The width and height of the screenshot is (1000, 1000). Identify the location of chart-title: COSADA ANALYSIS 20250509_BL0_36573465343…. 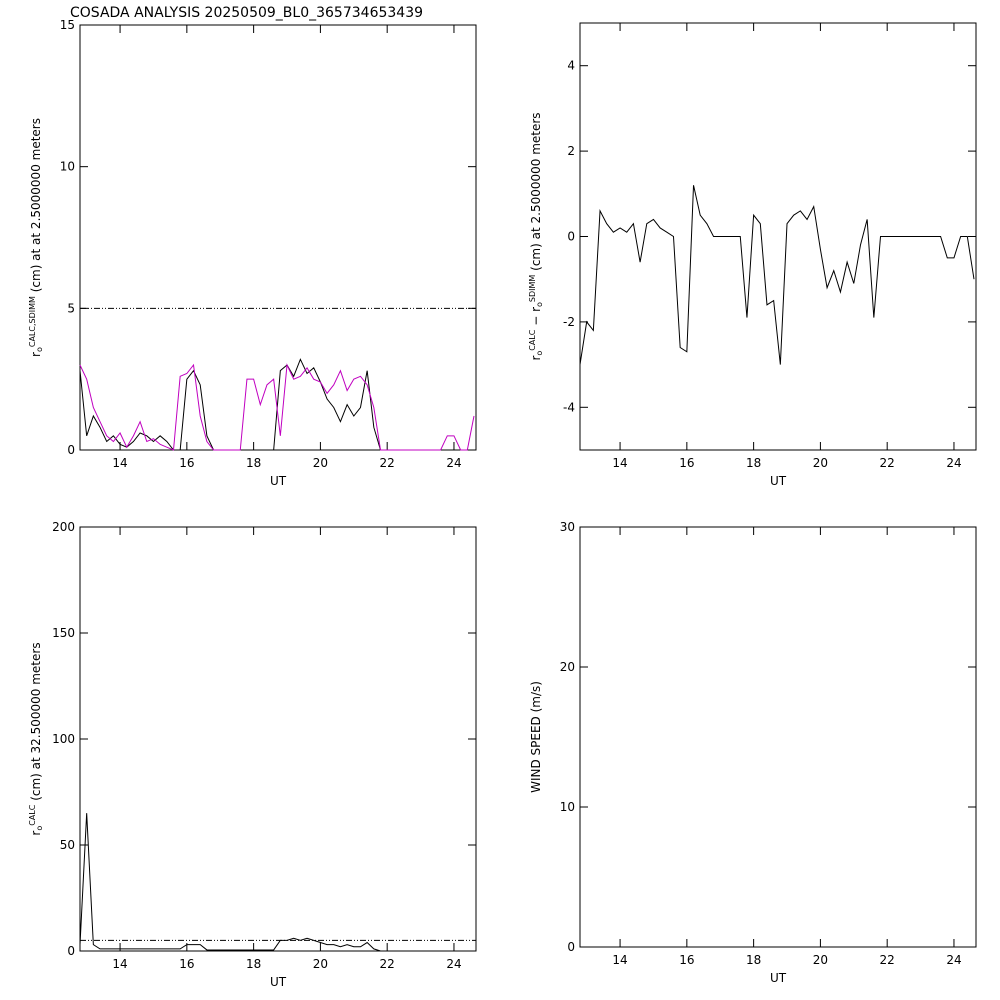
(246, 13).